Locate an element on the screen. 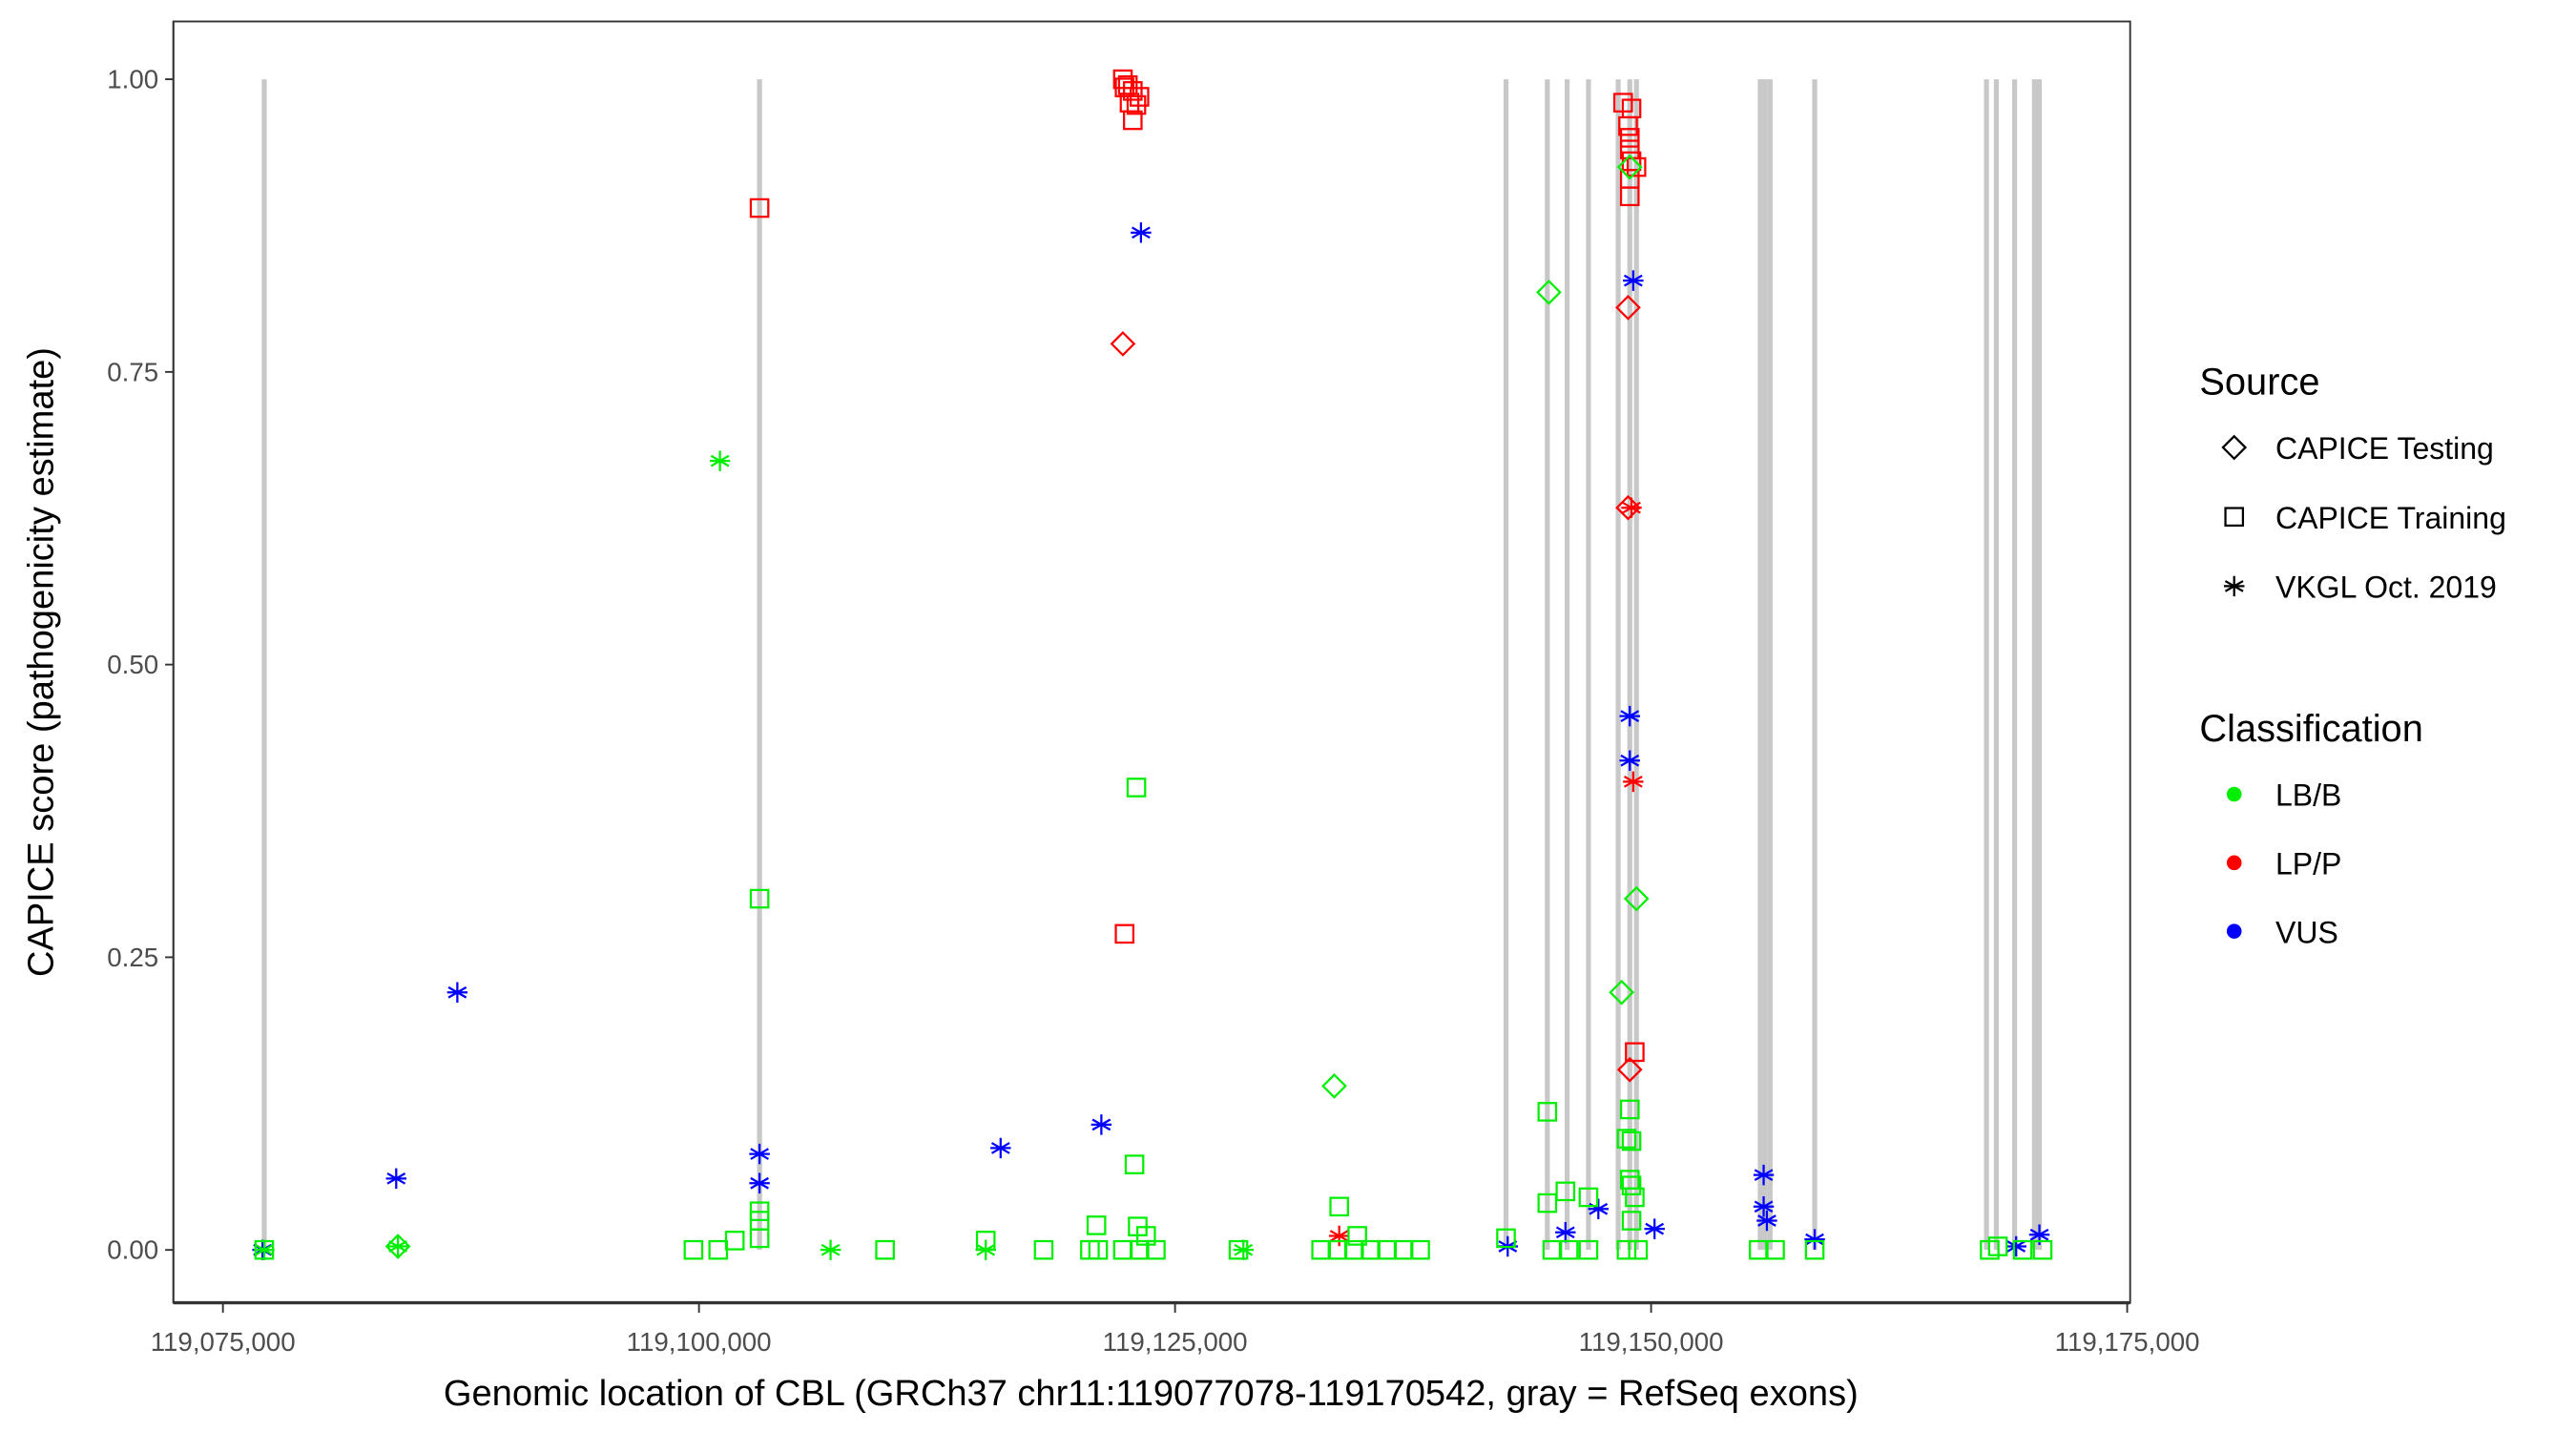  y-tick-label: 0.50 is located at coordinates (132, 664).